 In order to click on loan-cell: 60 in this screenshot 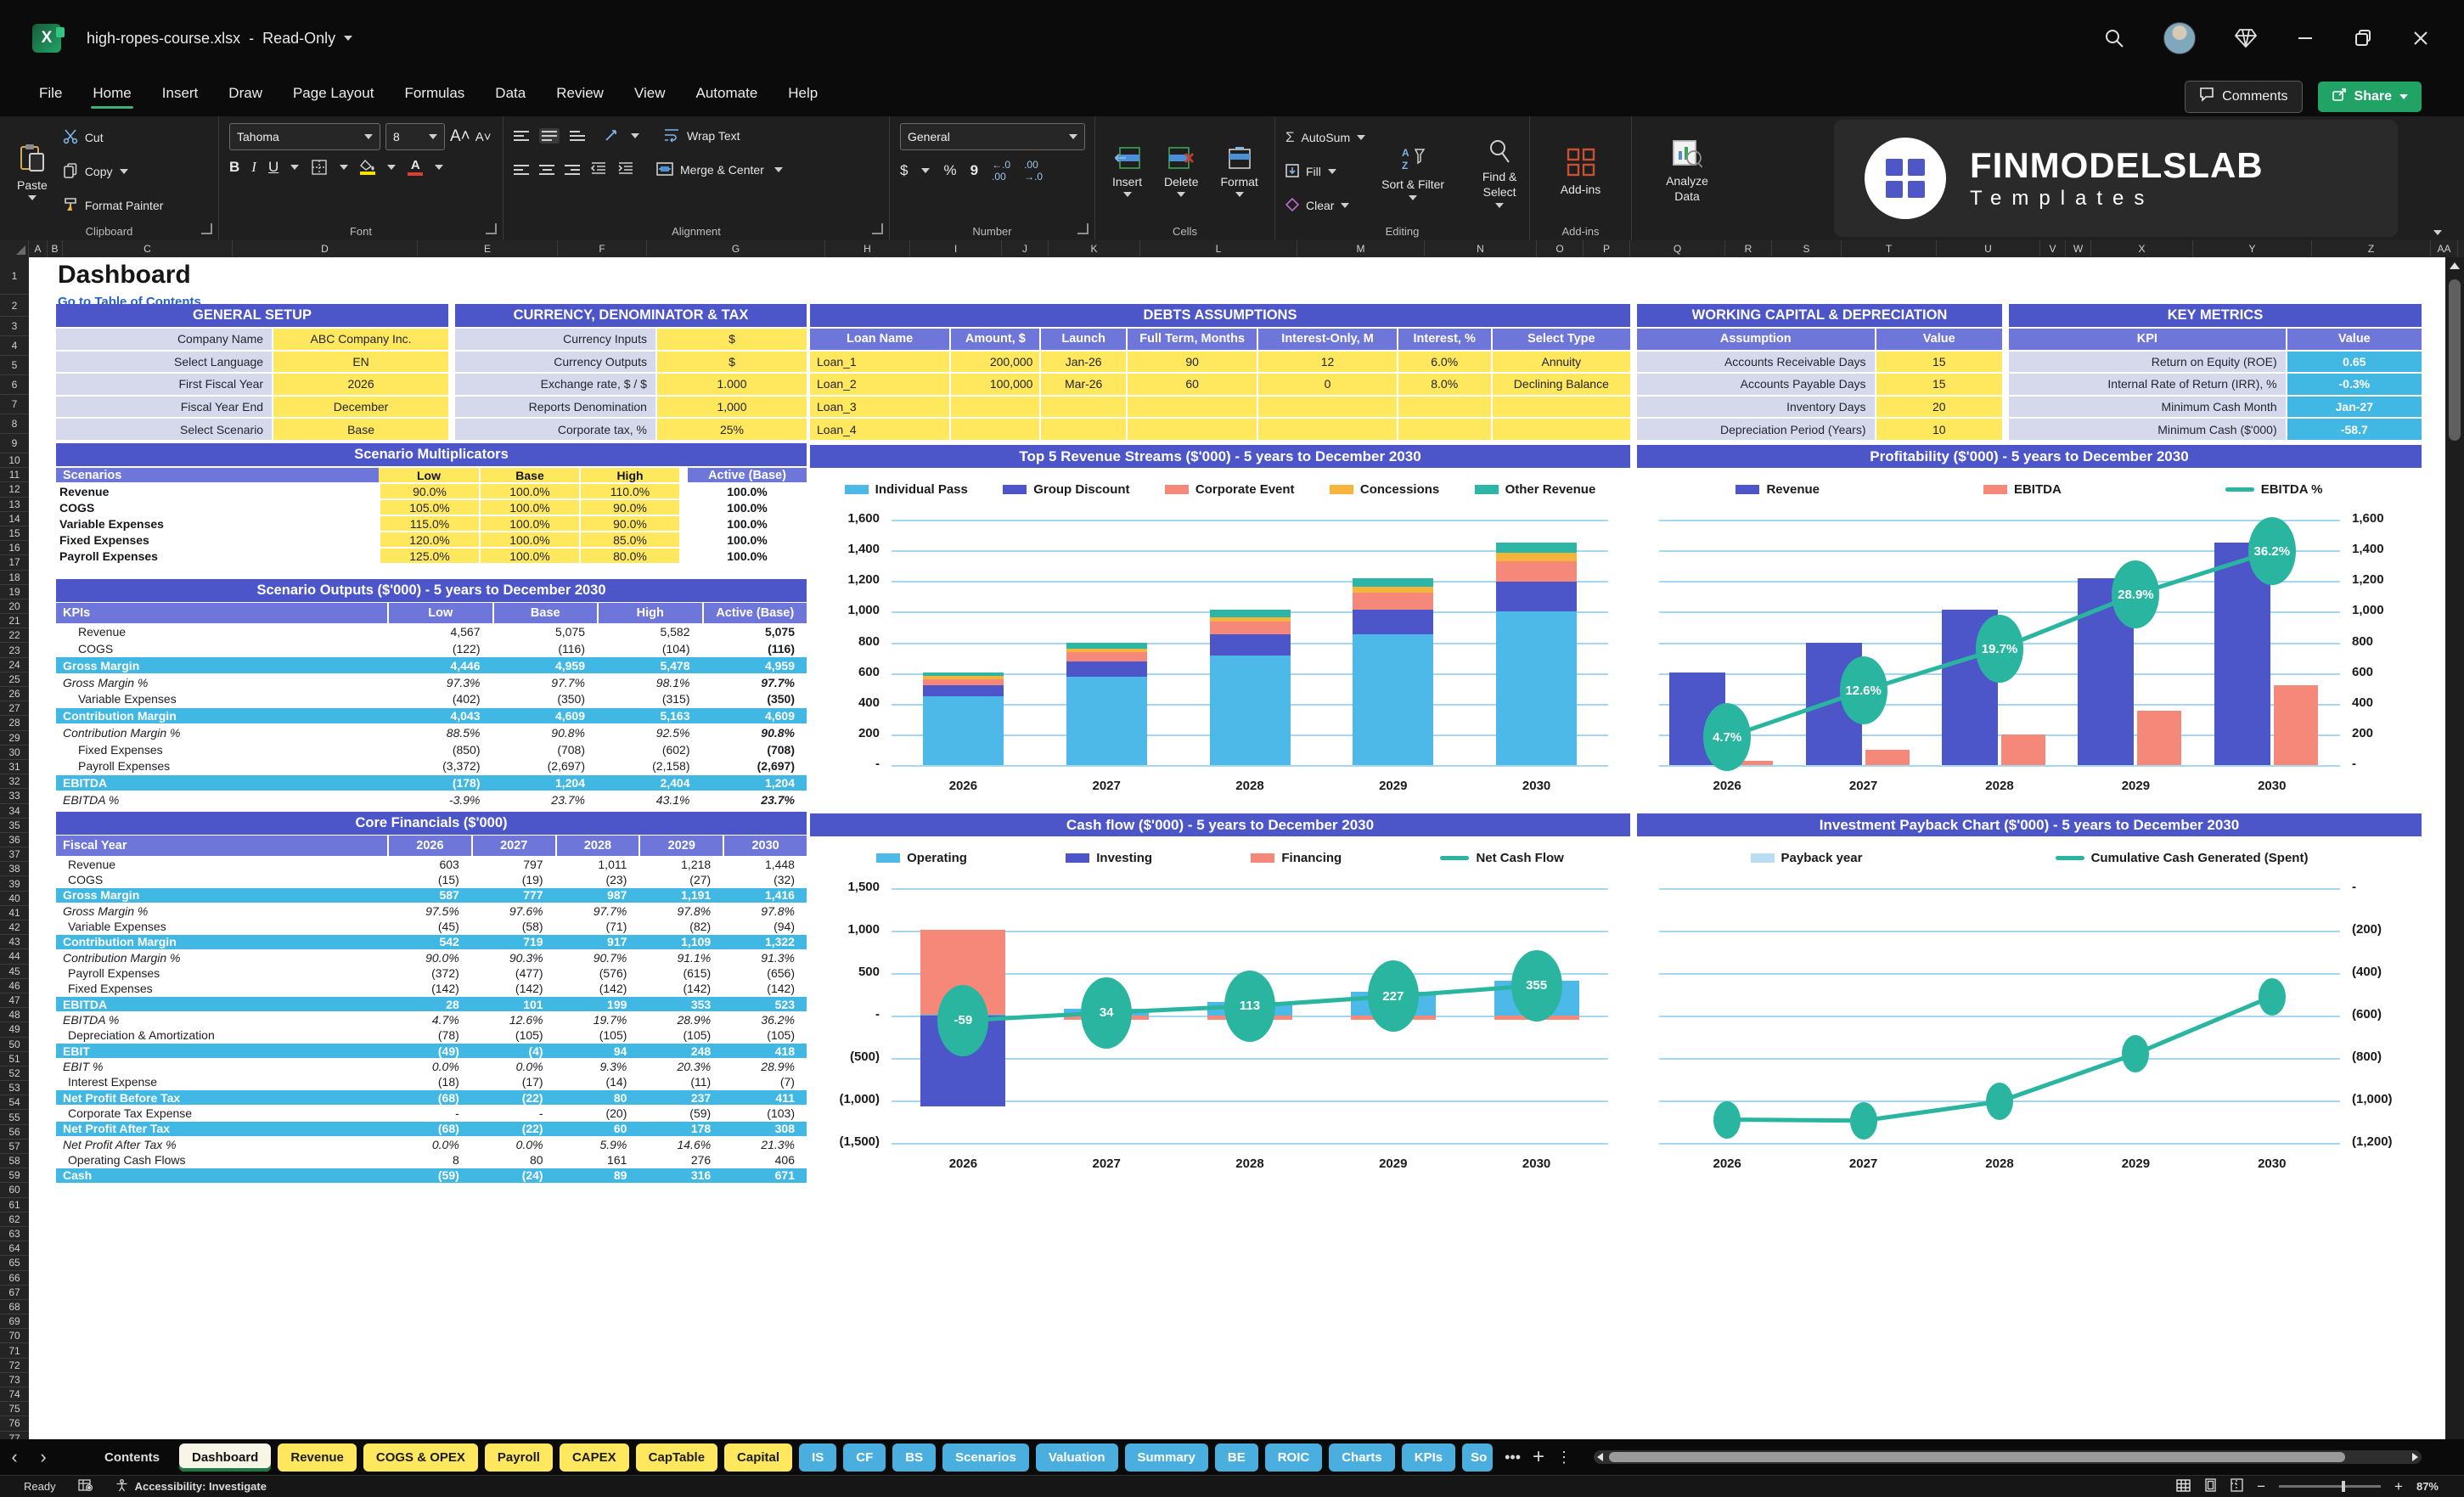, I will do `click(1191, 384)`.